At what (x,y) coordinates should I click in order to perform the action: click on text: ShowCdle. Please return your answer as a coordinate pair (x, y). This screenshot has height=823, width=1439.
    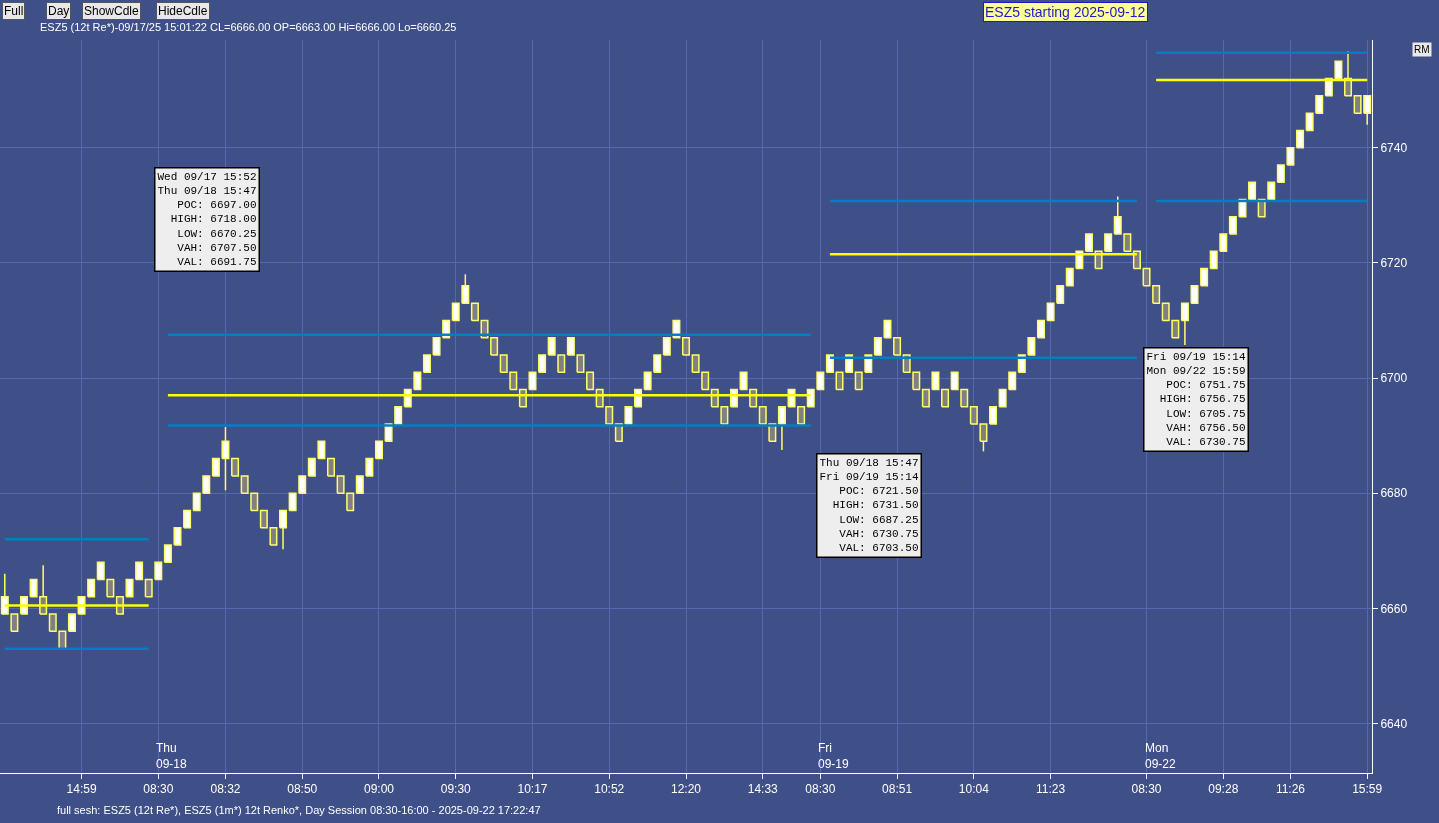
    Looking at the image, I should click on (112, 11).